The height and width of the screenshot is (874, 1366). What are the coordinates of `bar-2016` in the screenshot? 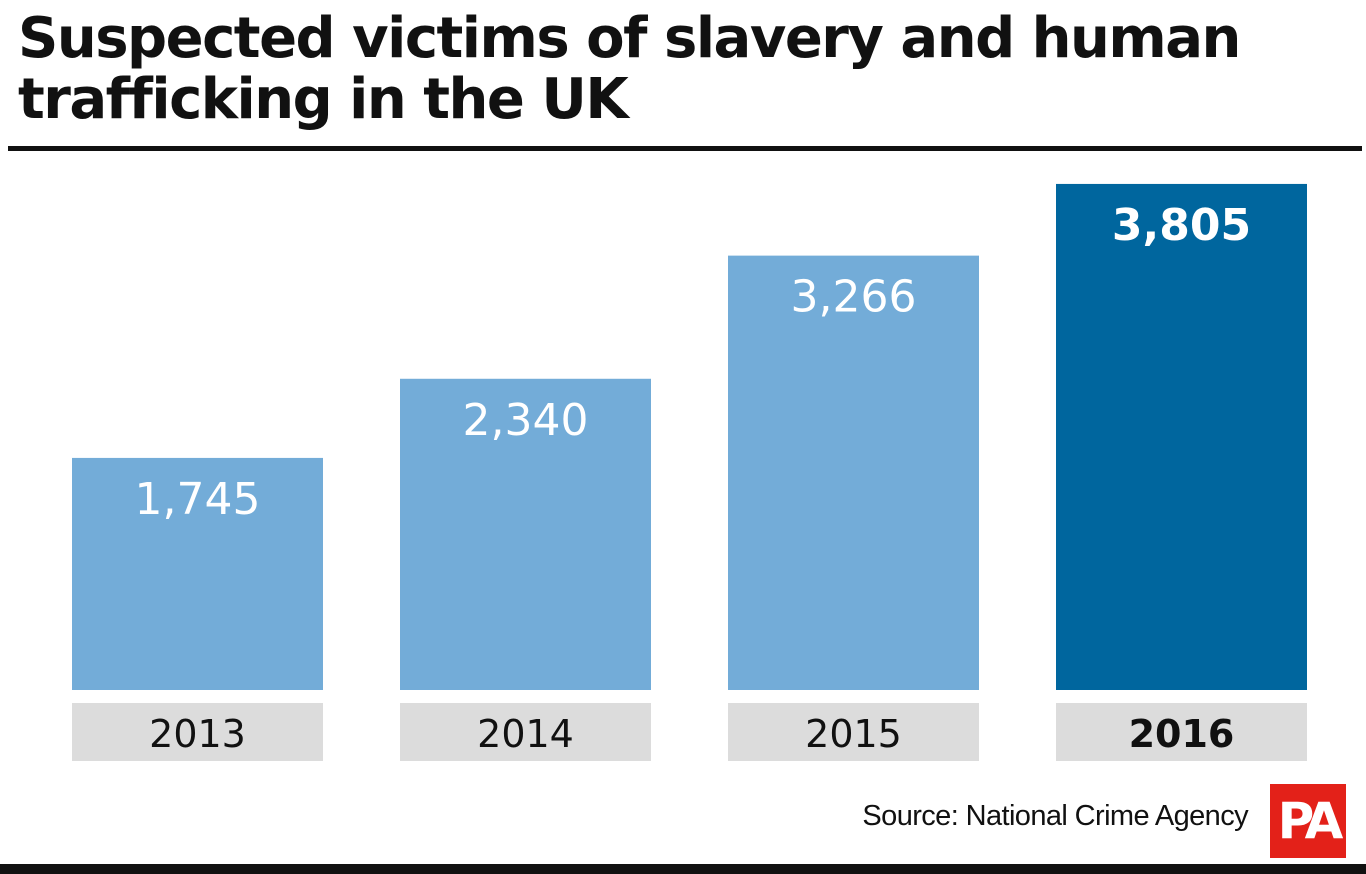 It's located at (1181, 436).